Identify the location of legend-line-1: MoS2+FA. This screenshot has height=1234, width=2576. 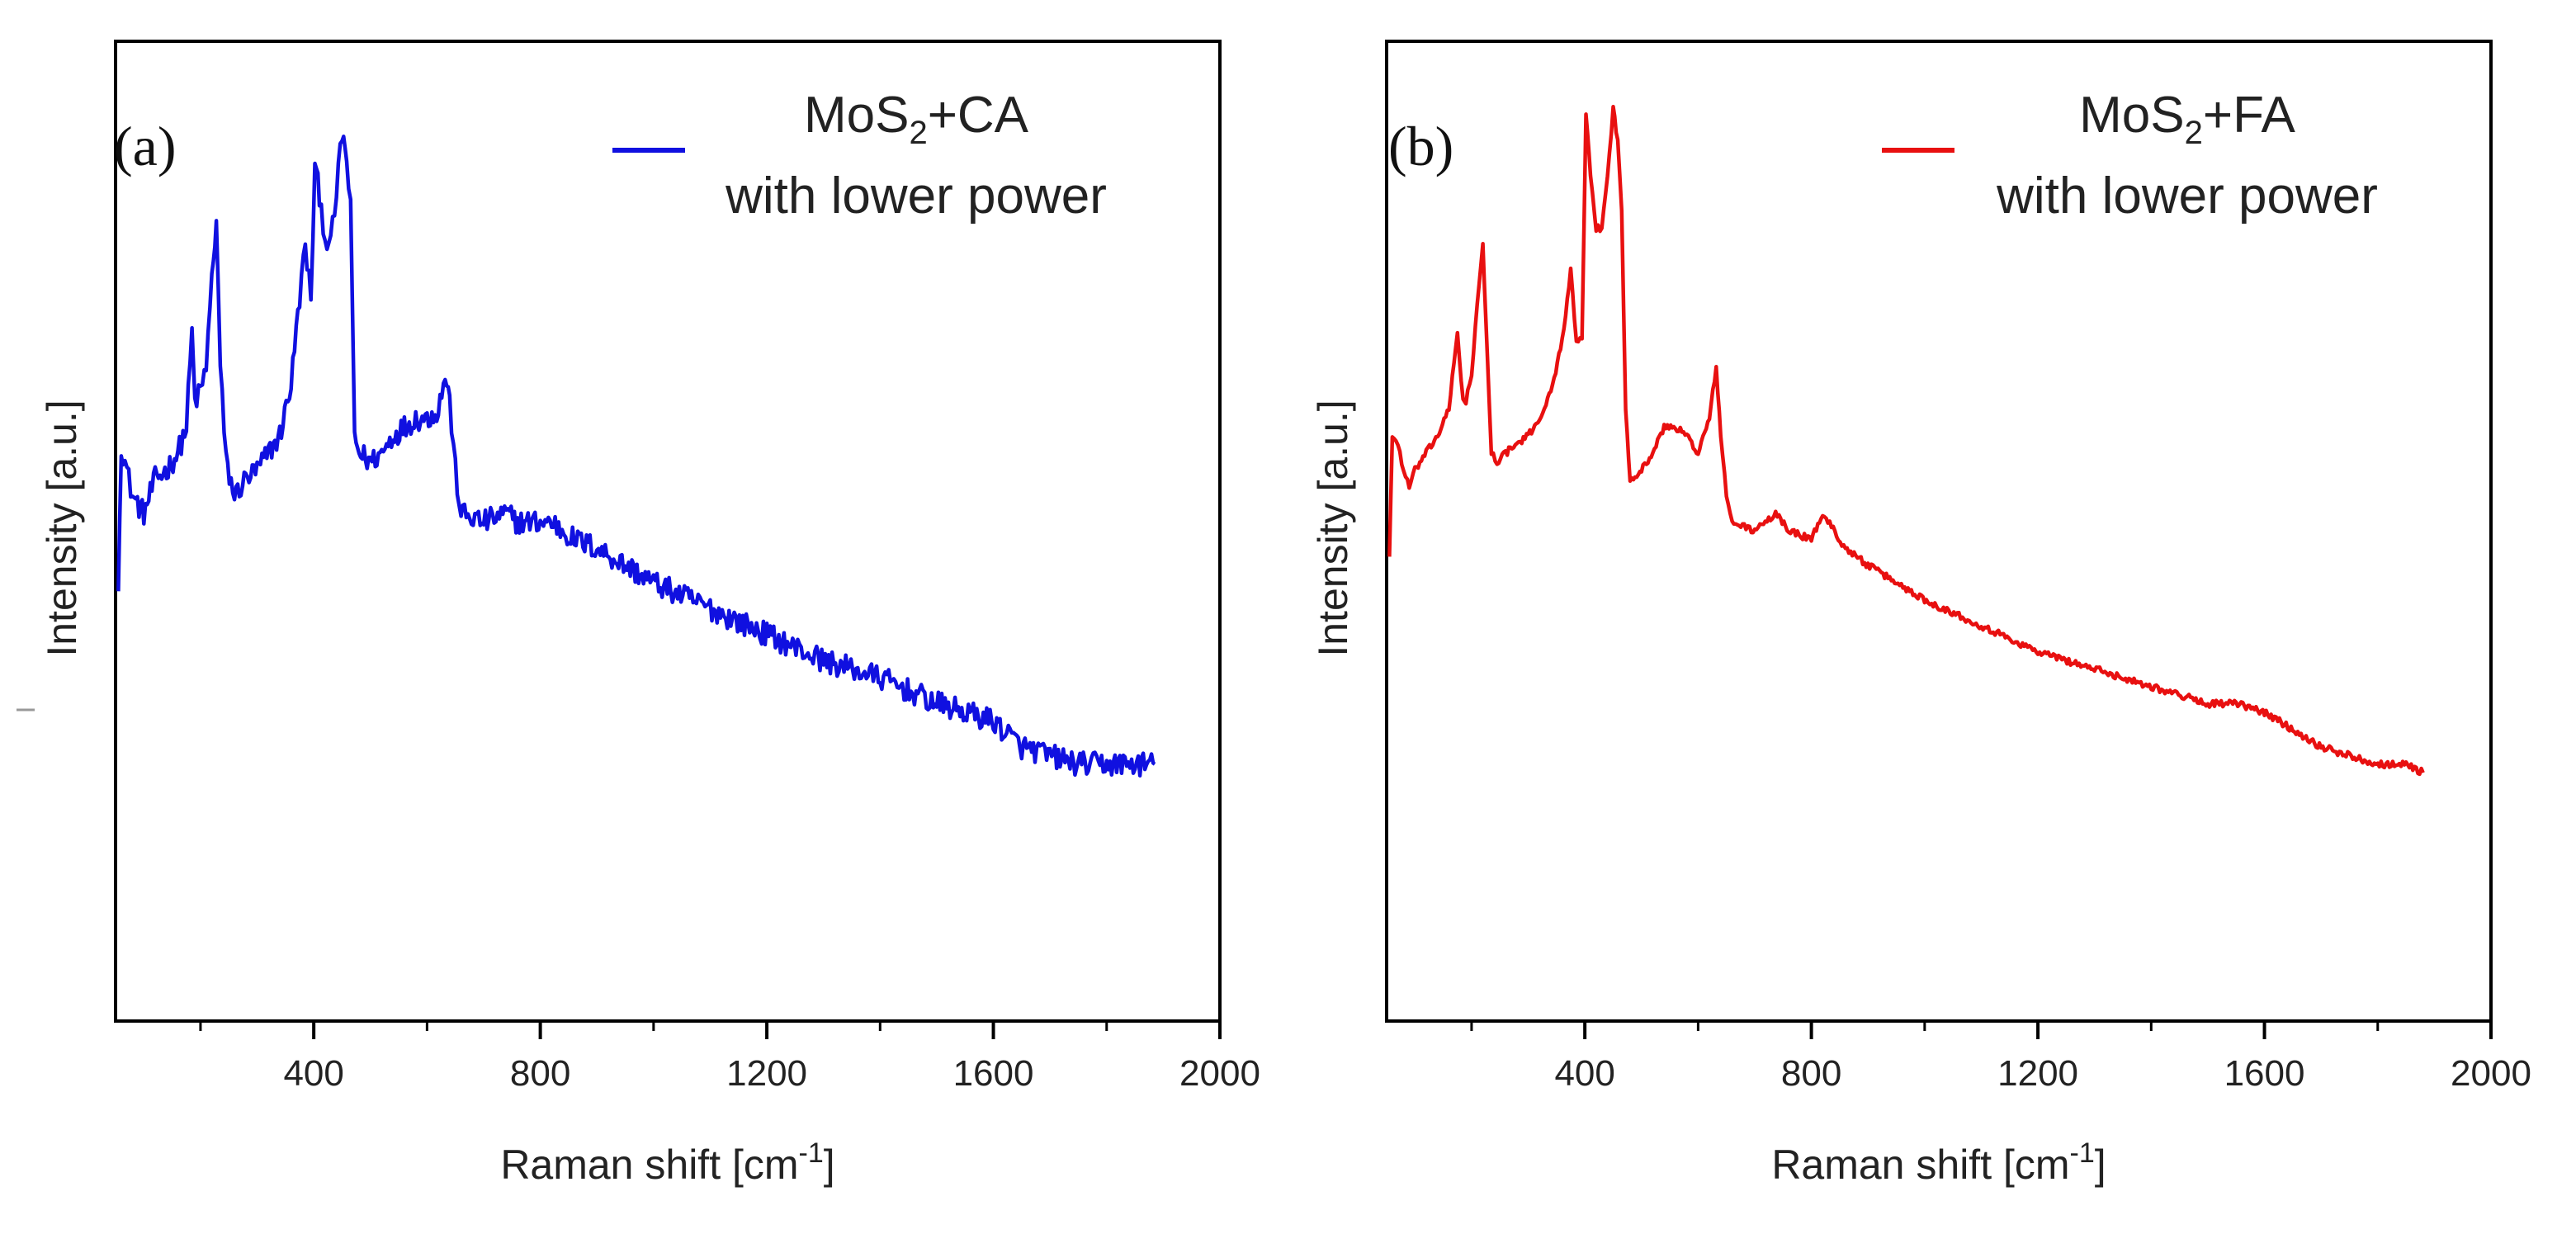
(2187, 119).